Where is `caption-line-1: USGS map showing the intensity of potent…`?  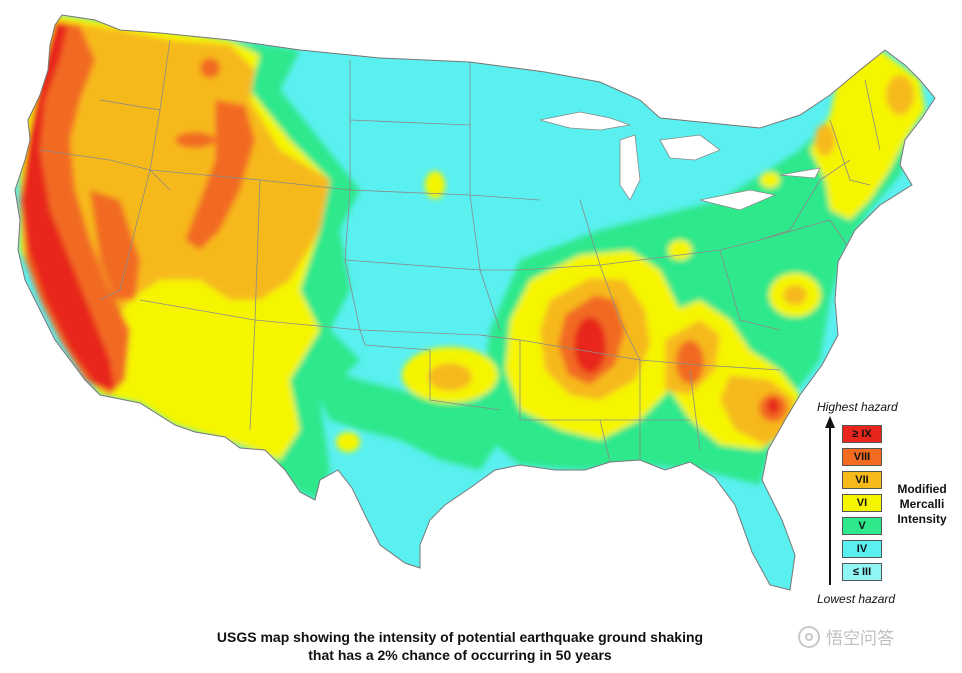
caption-line-1: USGS map showing the intensity of potent… is located at coordinates (460, 637).